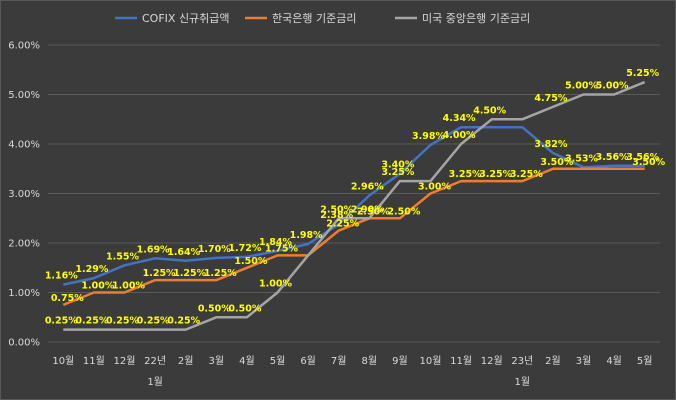 This screenshot has width=676, height=400. I want to click on y-tick-label: 1.00%, so click(24, 293).